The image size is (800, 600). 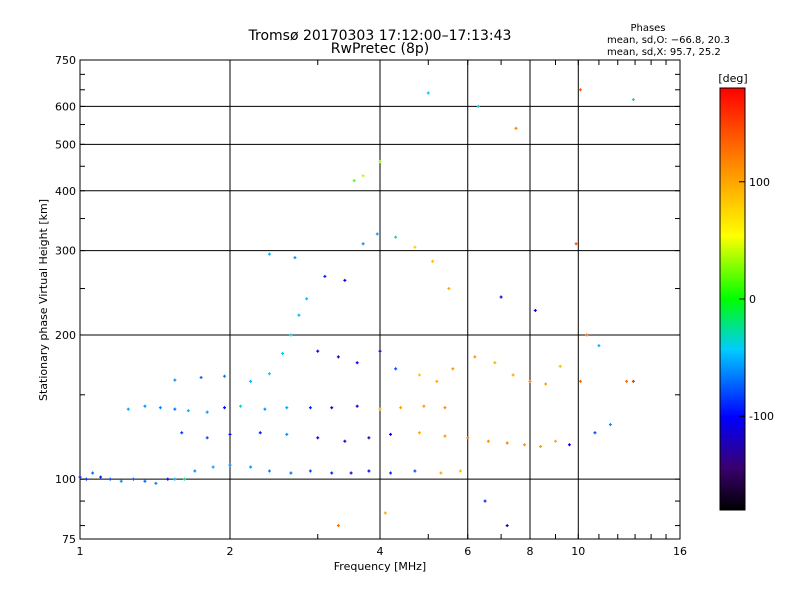 I want to click on colorbar-tick-label: -100, so click(x=761, y=416).